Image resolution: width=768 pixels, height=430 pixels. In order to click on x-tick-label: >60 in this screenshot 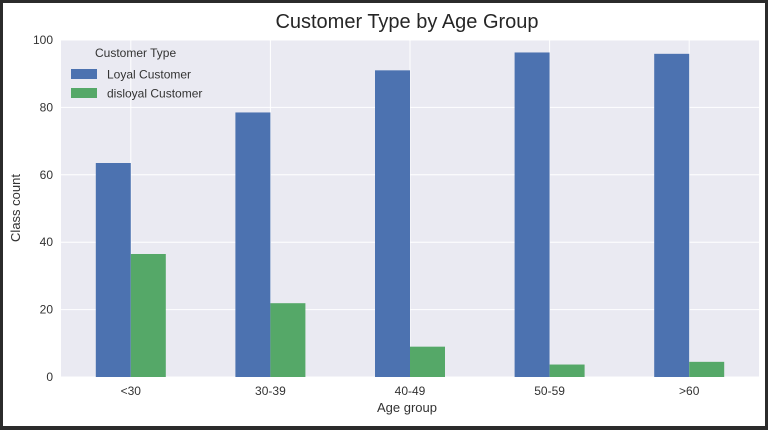, I will do `click(689, 391)`.